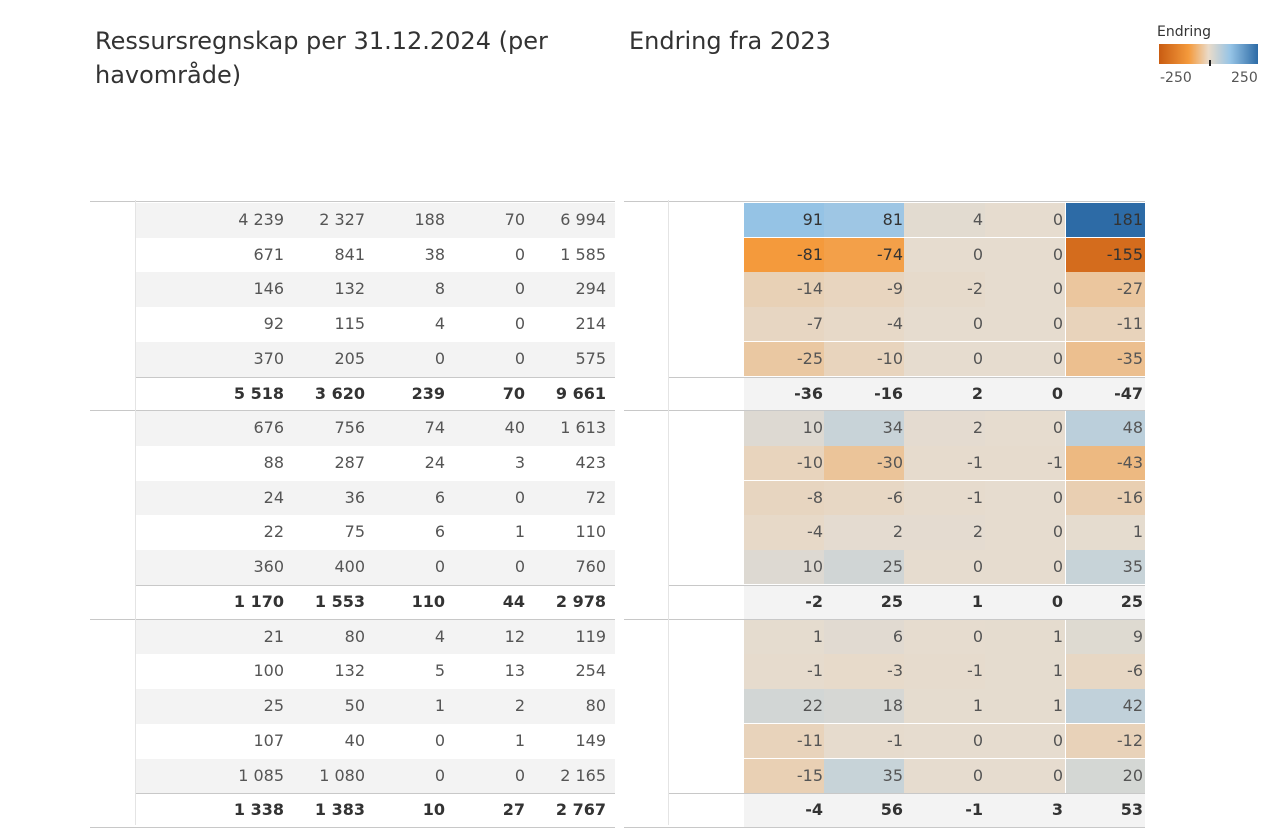  What do you see at coordinates (349, 567) in the screenshot?
I see `table-value: 400` at bounding box center [349, 567].